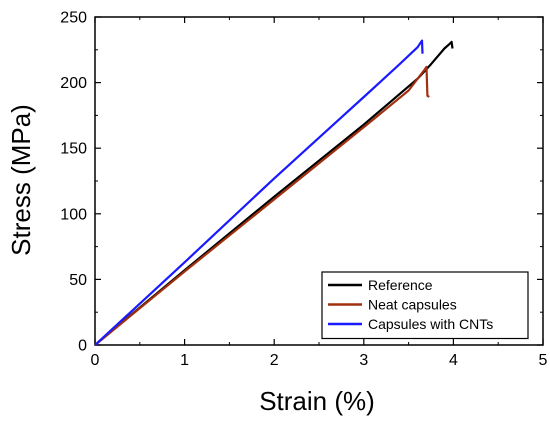 Image resolution: width=550 pixels, height=427 pixels. I want to click on y-tick-label: 150, so click(73, 149).